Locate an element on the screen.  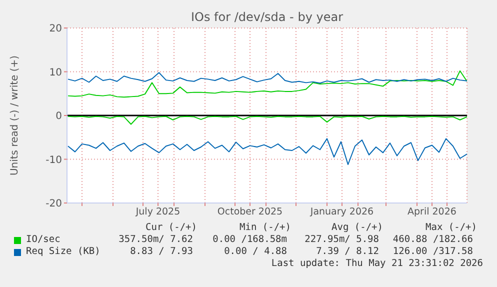
chart-title: IOs for /dev/sda - by year is located at coordinates (267, 17).